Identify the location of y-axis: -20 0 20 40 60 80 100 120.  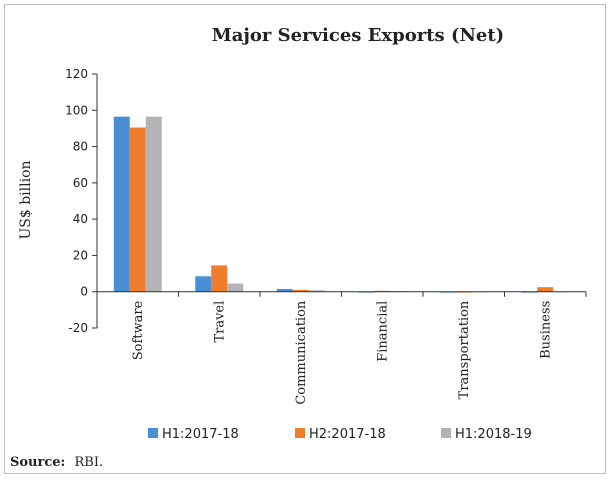
(81, 201).